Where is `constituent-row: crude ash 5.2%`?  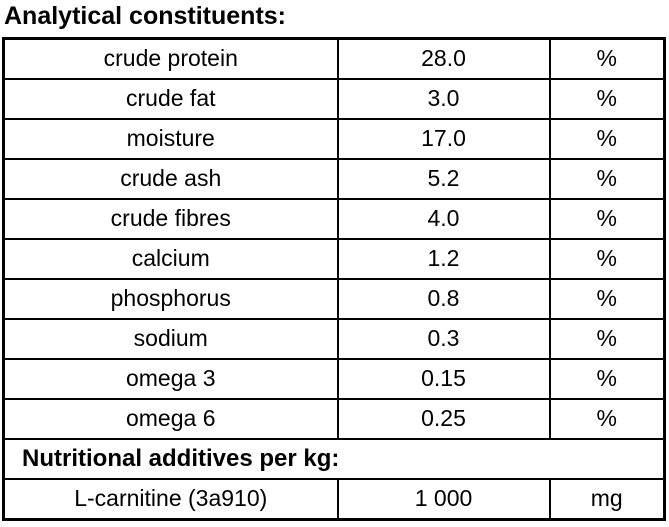
constituent-row: crude ash 5.2% is located at coordinates (334, 178).